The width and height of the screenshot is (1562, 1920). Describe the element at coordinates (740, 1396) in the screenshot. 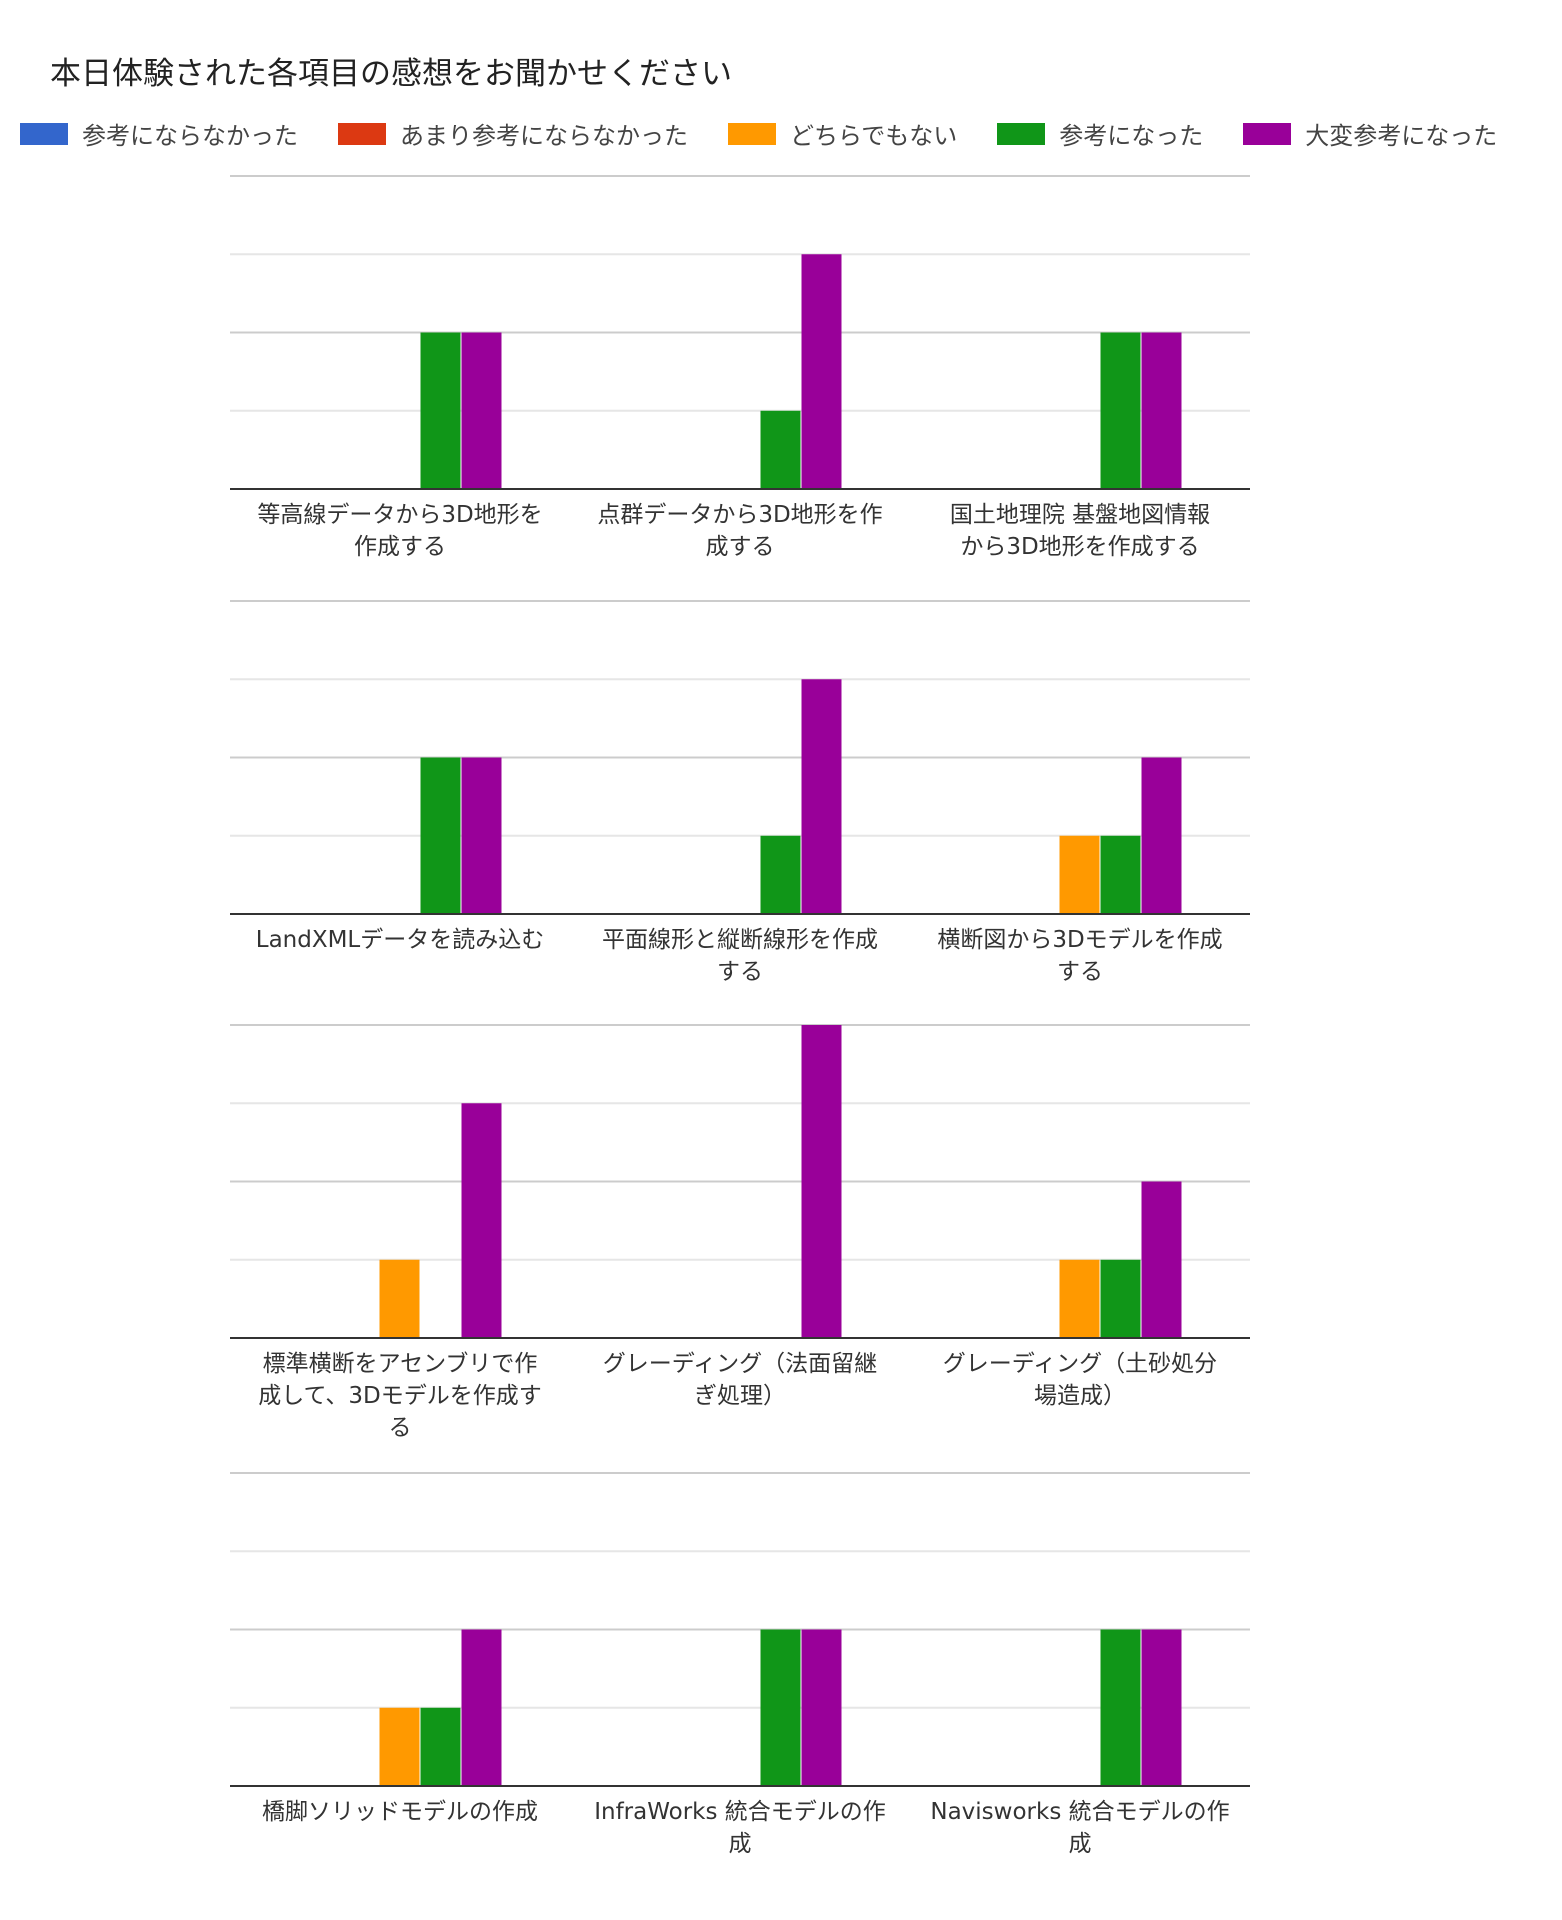

I see `x-tick-label: ぎ処理）` at that location.